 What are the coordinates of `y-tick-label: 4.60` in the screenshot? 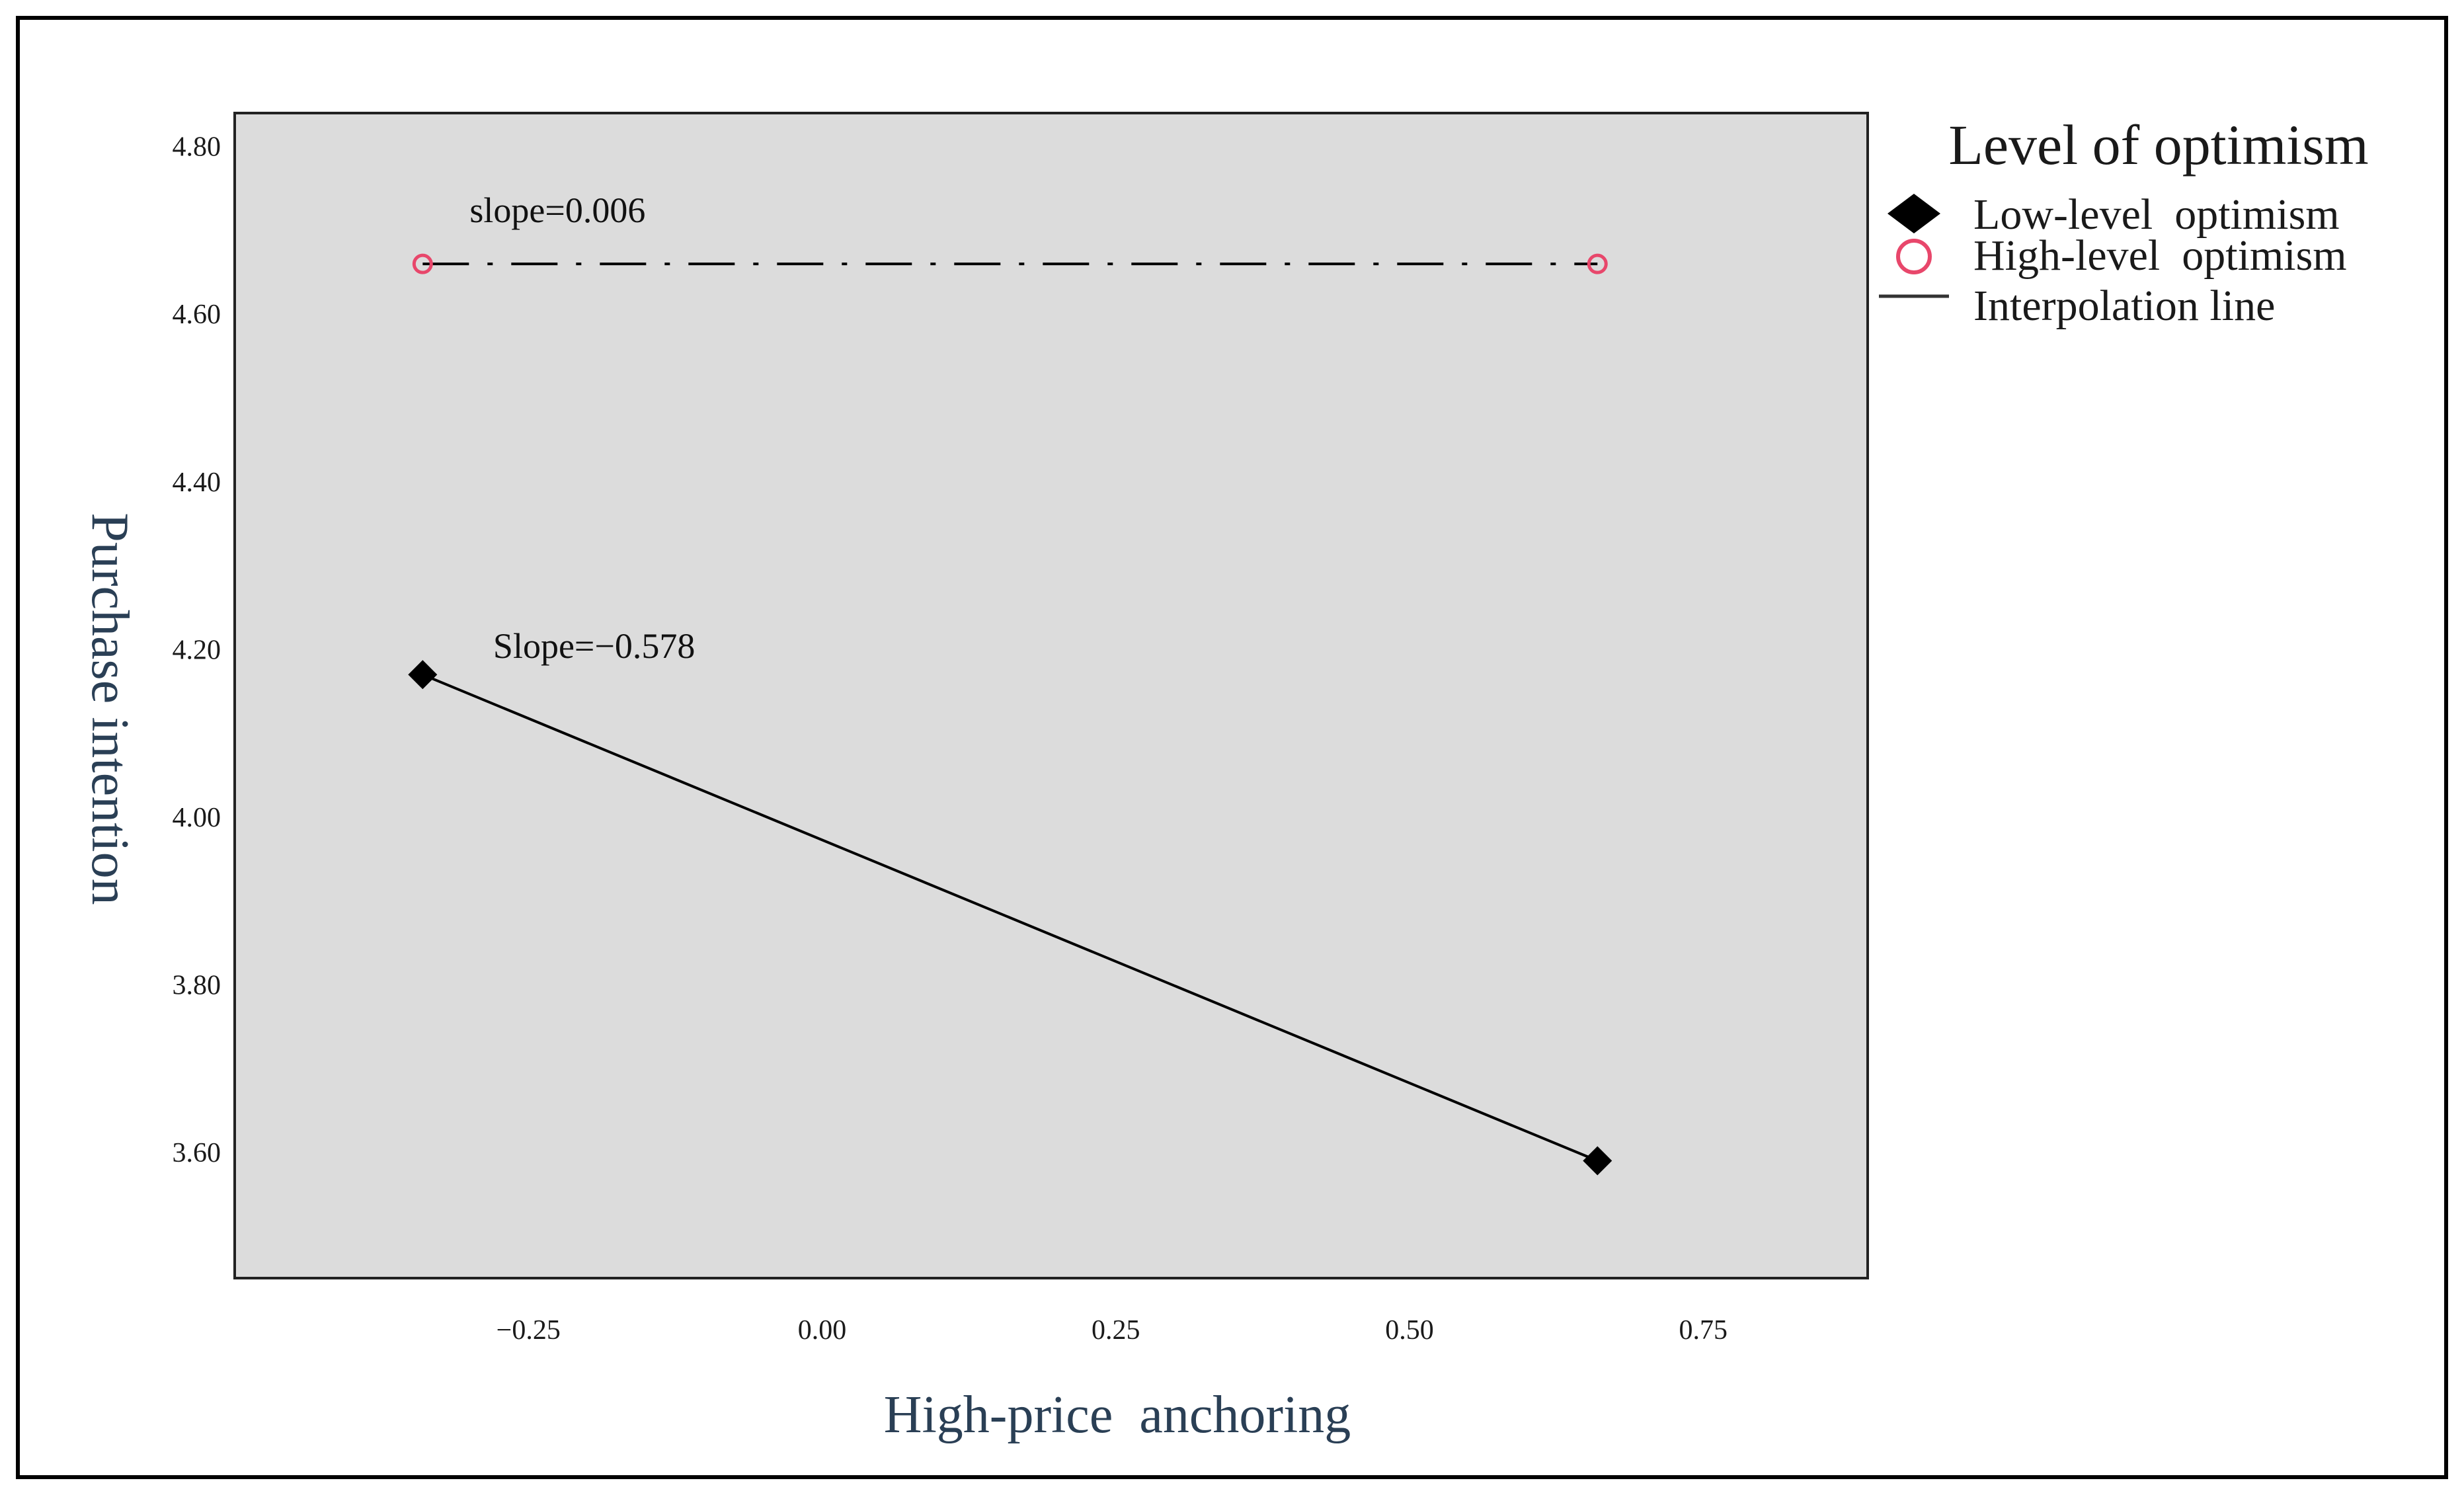 It's located at (197, 315).